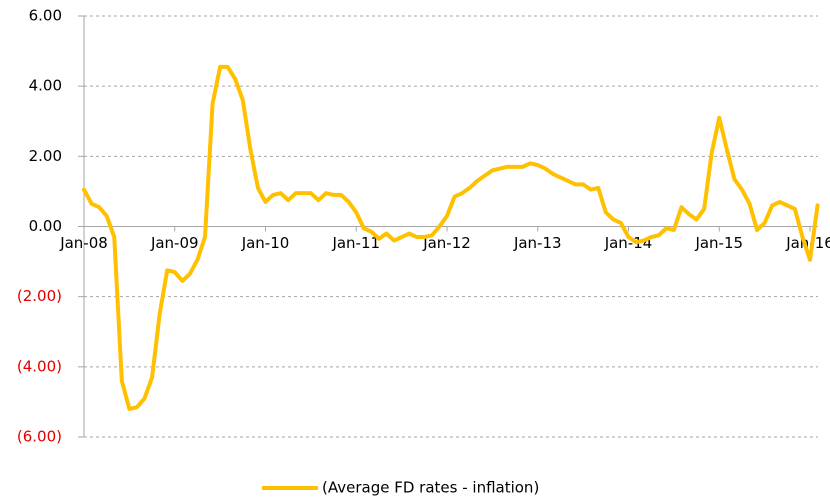 The width and height of the screenshot is (830, 497). What do you see at coordinates (83, 243) in the screenshot?
I see `x-tick-label: Jan-08` at bounding box center [83, 243].